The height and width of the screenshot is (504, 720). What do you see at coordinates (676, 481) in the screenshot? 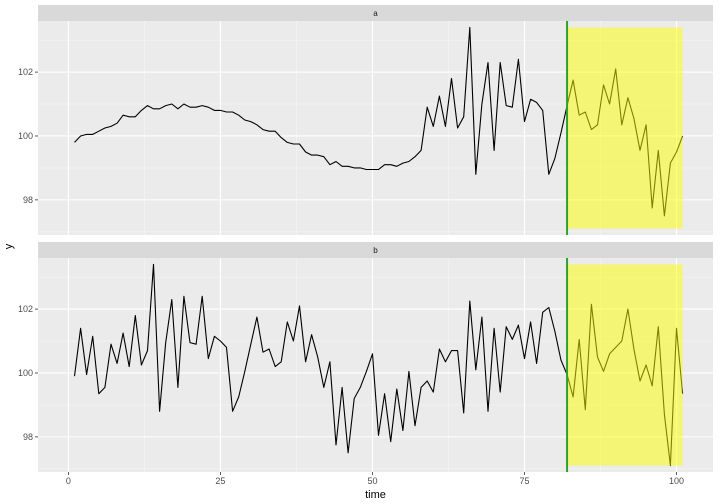
I see `x-tick-label: 100` at bounding box center [676, 481].